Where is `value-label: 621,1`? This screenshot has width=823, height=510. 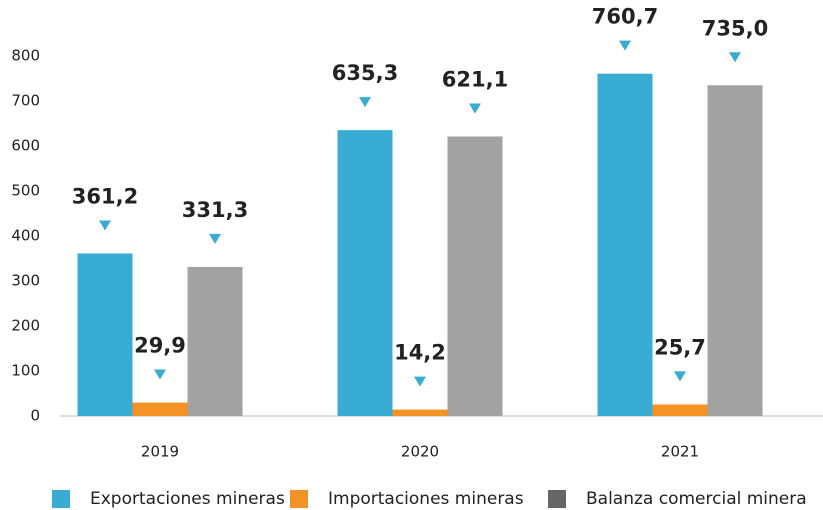
value-label: 621,1 is located at coordinates (475, 80).